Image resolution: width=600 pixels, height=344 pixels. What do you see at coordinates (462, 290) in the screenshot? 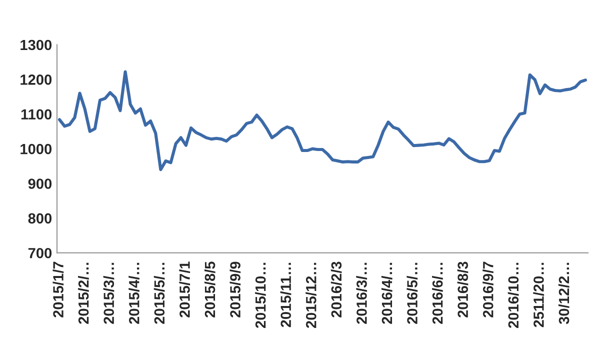
I see `x-tick-label: 2016/8/3` at bounding box center [462, 290].